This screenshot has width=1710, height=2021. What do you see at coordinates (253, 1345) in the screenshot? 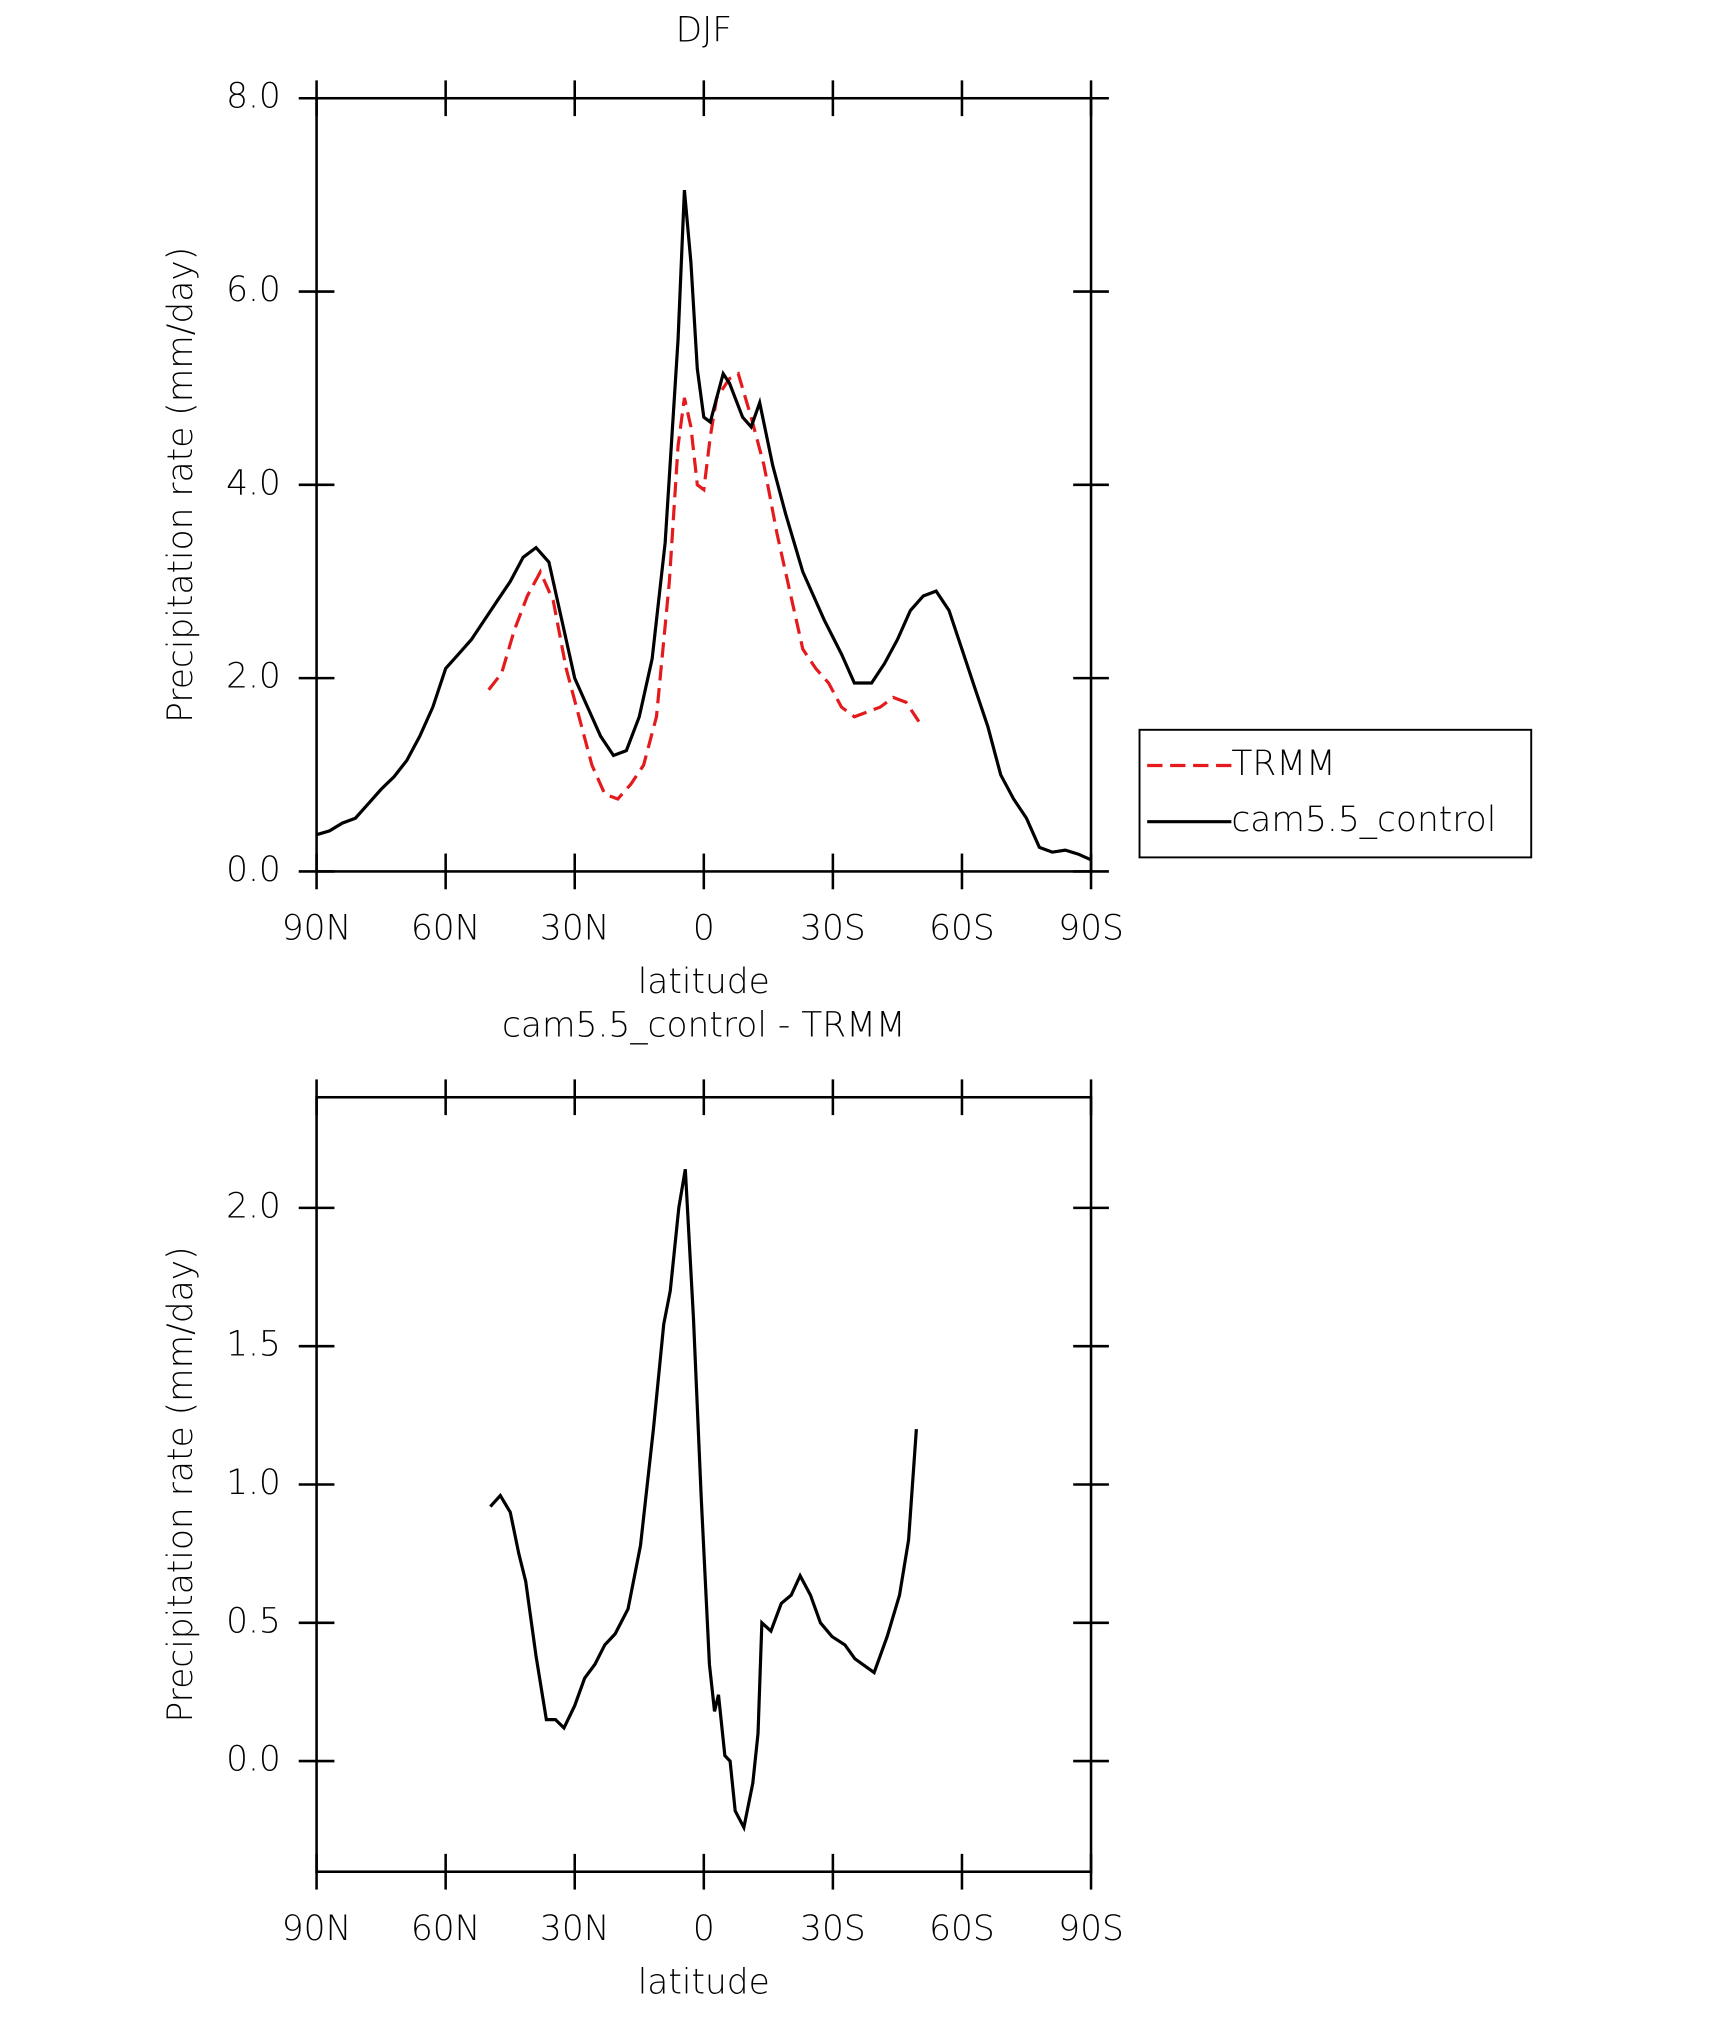
I see `y-tick-label: 1.5` at bounding box center [253, 1345].